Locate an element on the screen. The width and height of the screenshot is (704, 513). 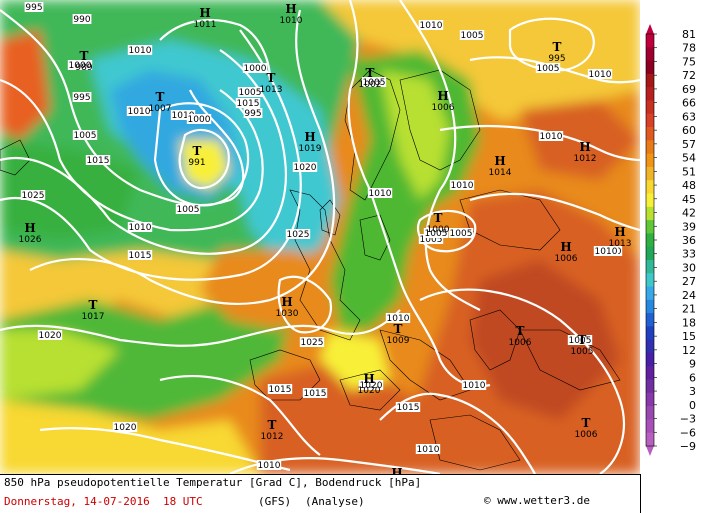
legend-label: 6 is located at coordinates (692, 377).